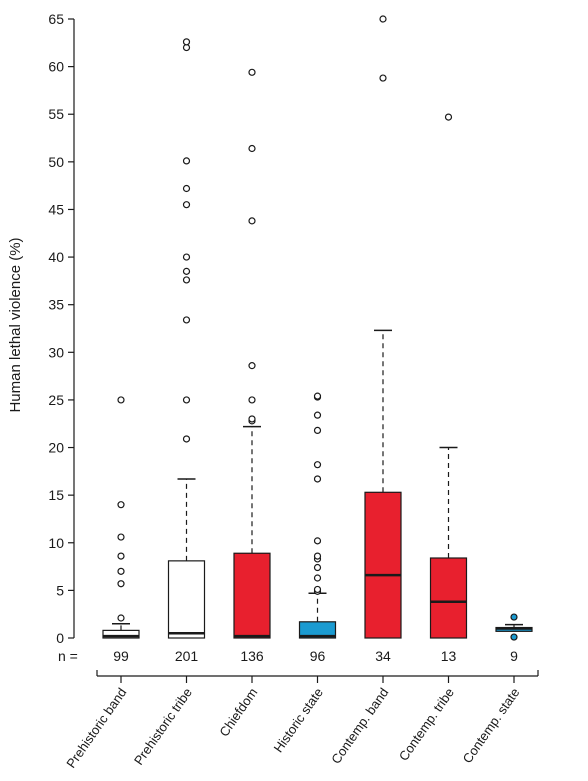  I want to click on y-tick-label: 10, so click(56, 543).